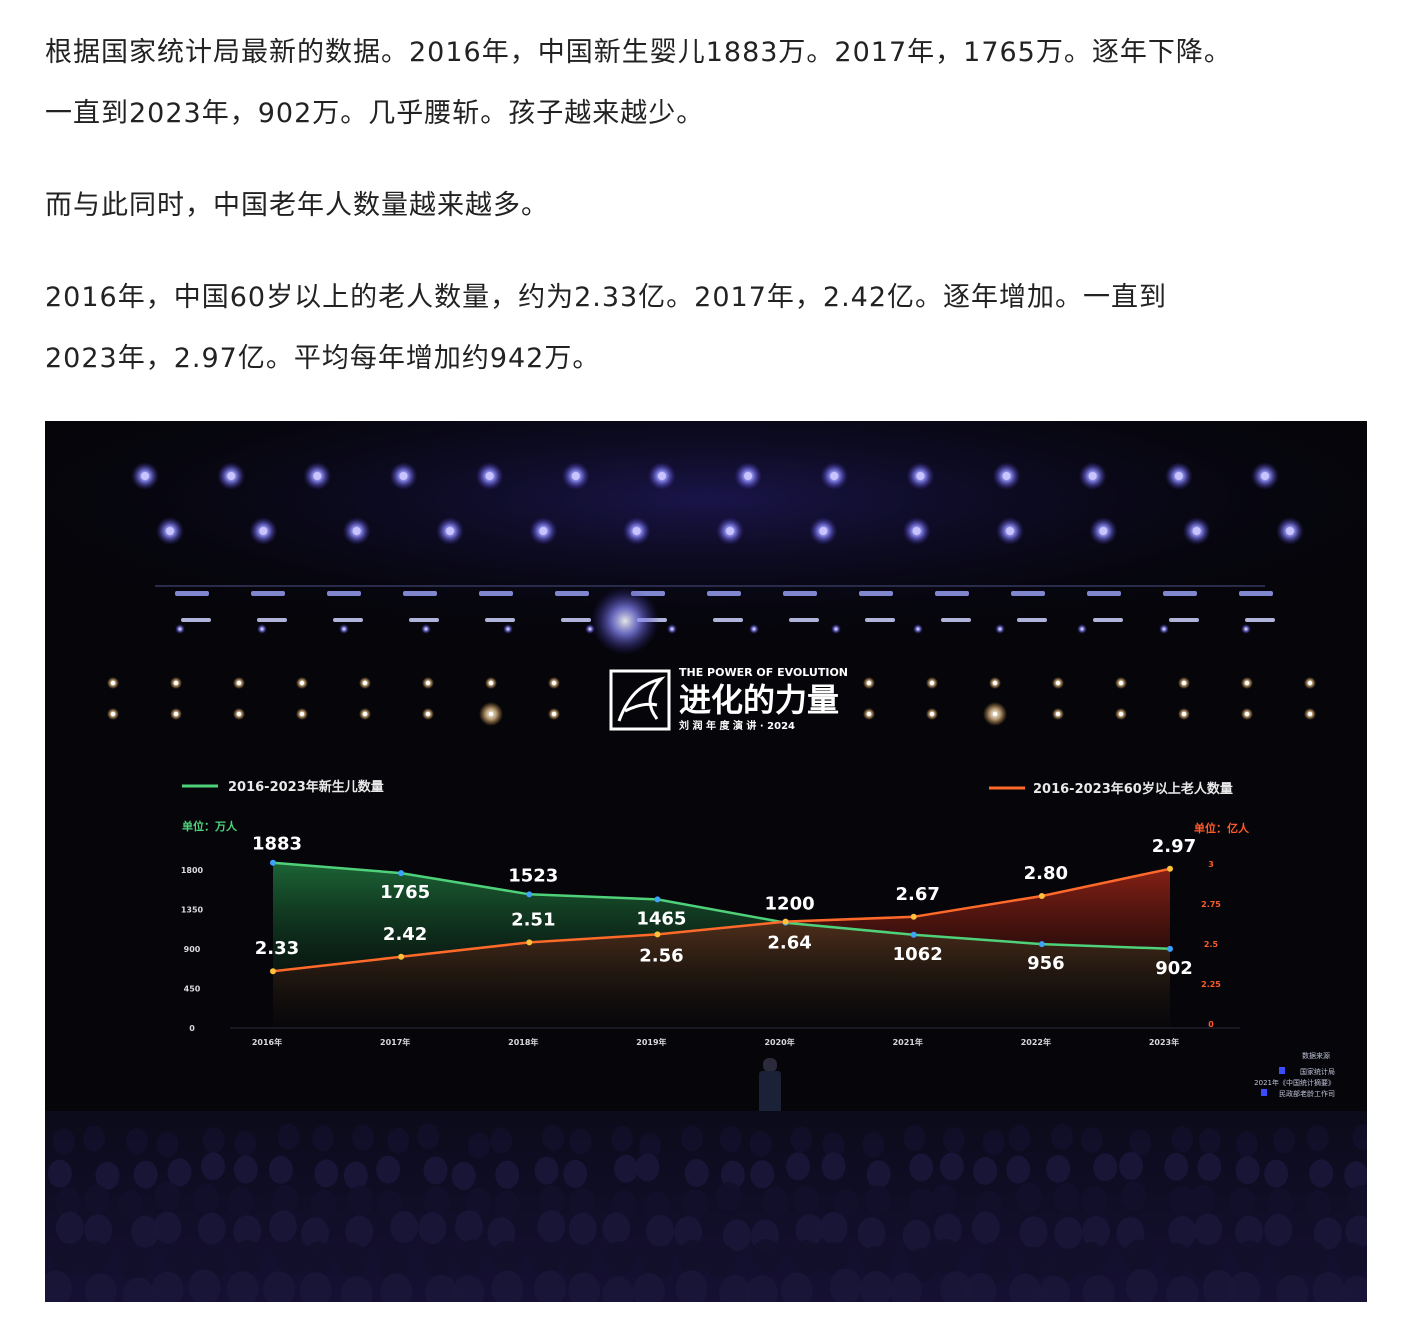 The height and width of the screenshot is (1324, 1408). I want to click on source-title: 数据来源, so click(1316, 1055).